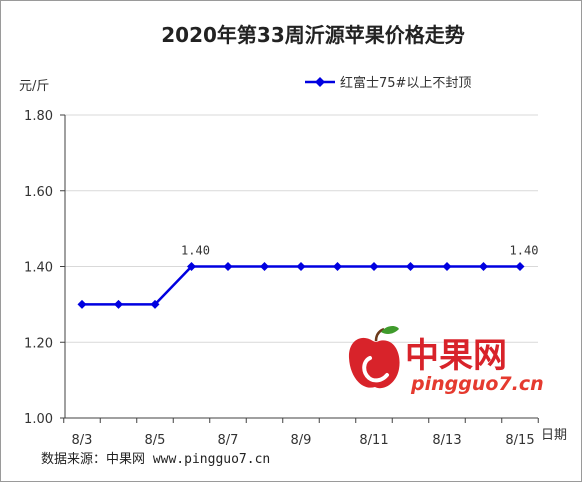 This screenshot has width=582, height=482. Describe the element at coordinates (38, 419) in the screenshot. I see `y-tick-label: 1.00` at that location.